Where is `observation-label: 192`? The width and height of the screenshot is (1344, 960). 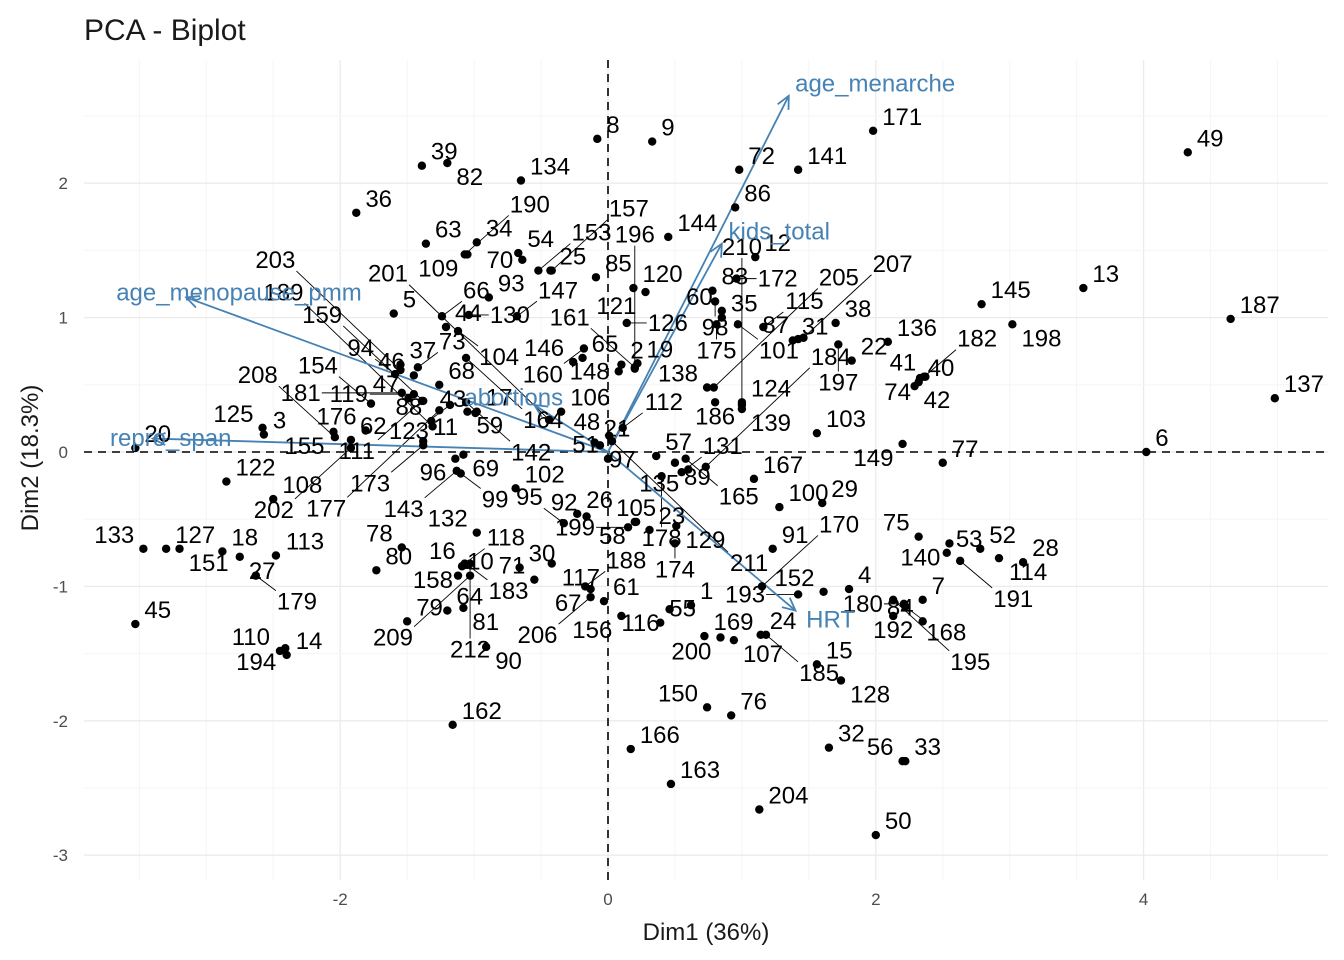 observation-label: 192 is located at coordinates (893, 630).